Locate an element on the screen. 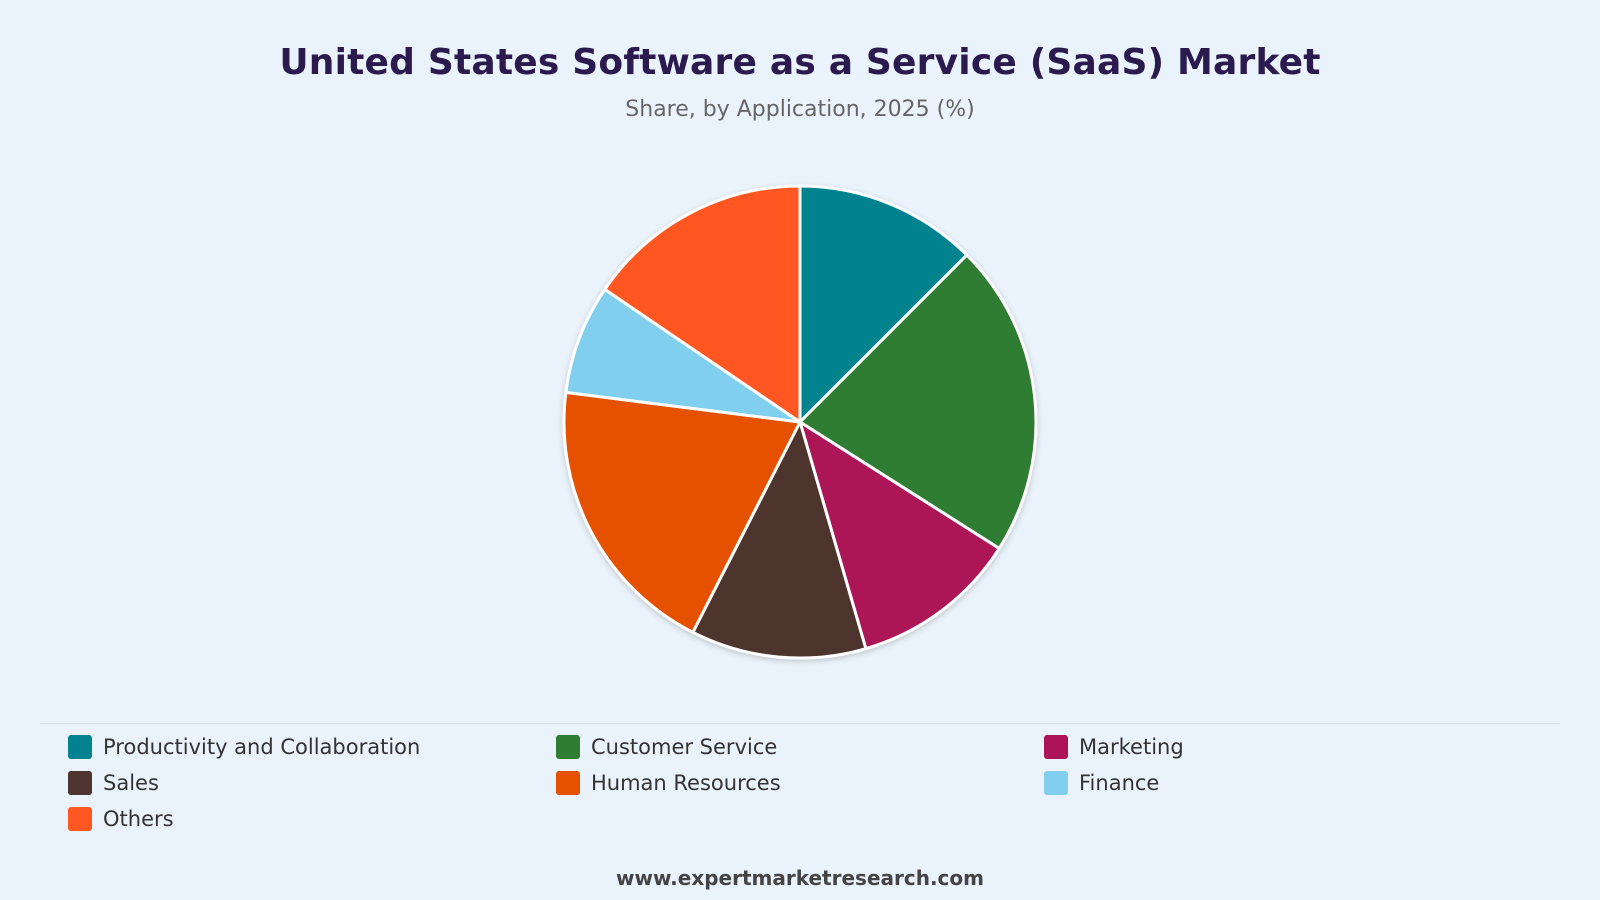  legend-item-marketing: Marketing is located at coordinates (1114, 747).